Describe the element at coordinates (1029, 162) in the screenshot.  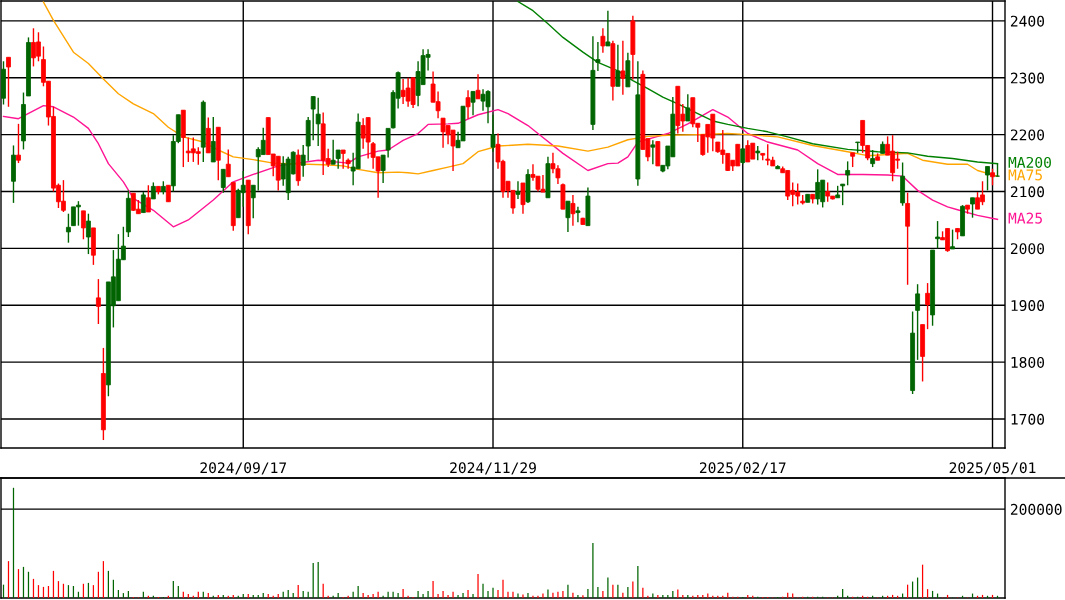
I see `series-label: MA200` at that location.